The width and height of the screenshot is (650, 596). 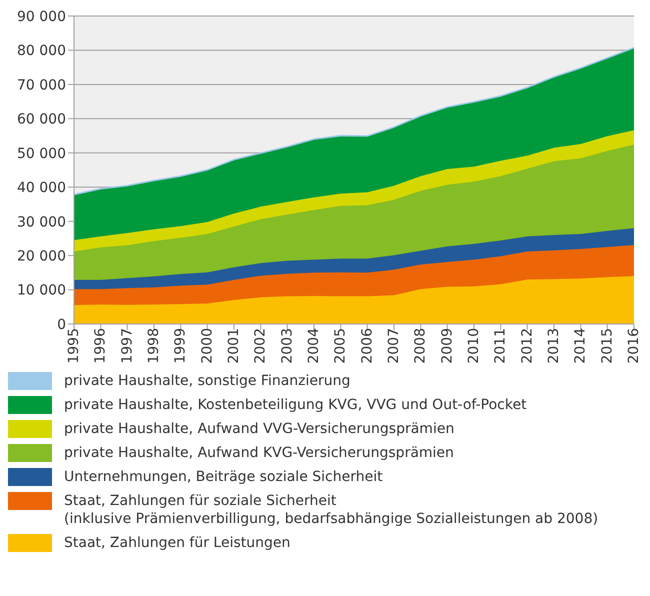 What do you see at coordinates (41, 222) in the screenshot?
I see `y-tick-label: 30 000` at bounding box center [41, 222].